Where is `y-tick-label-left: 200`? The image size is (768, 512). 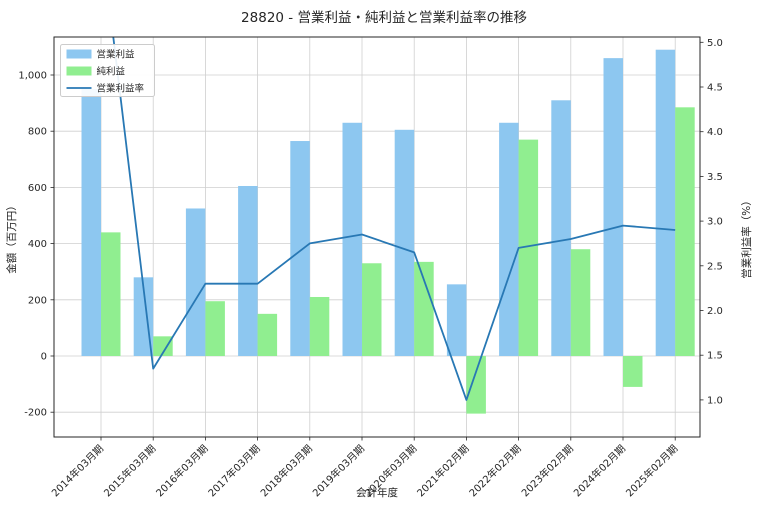 y-tick-label-left: 200 is located at coordinates (37, 300).